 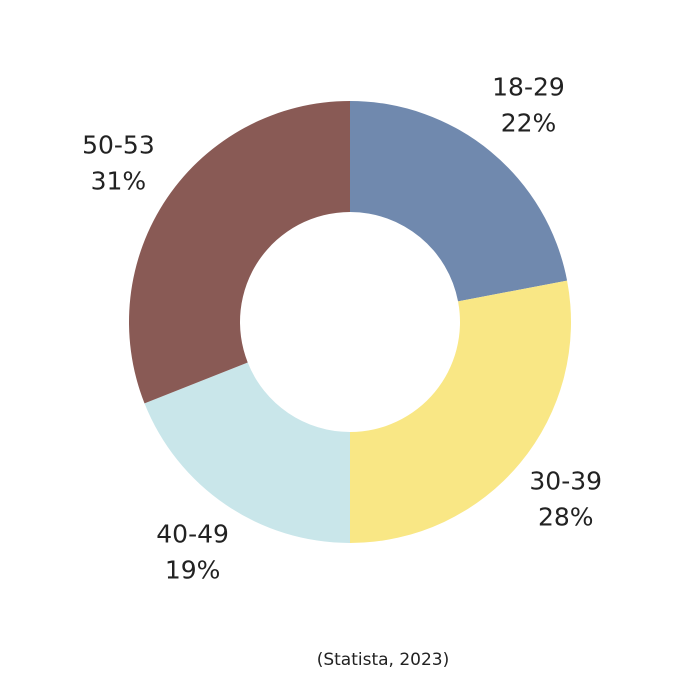 I want to click on source: (Statista, 2023), so click(x=383, y=660).